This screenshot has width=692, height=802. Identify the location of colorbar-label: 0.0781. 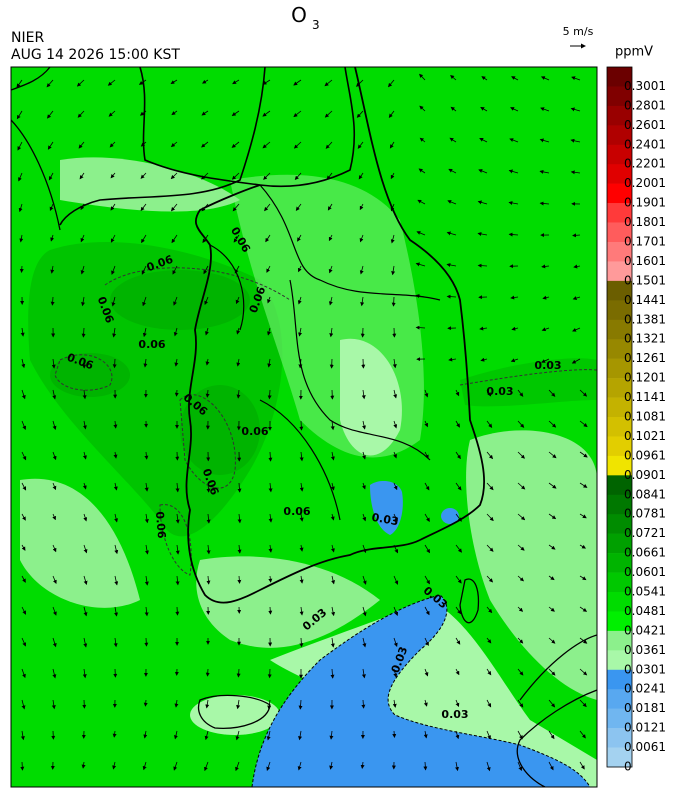
(645, 514).